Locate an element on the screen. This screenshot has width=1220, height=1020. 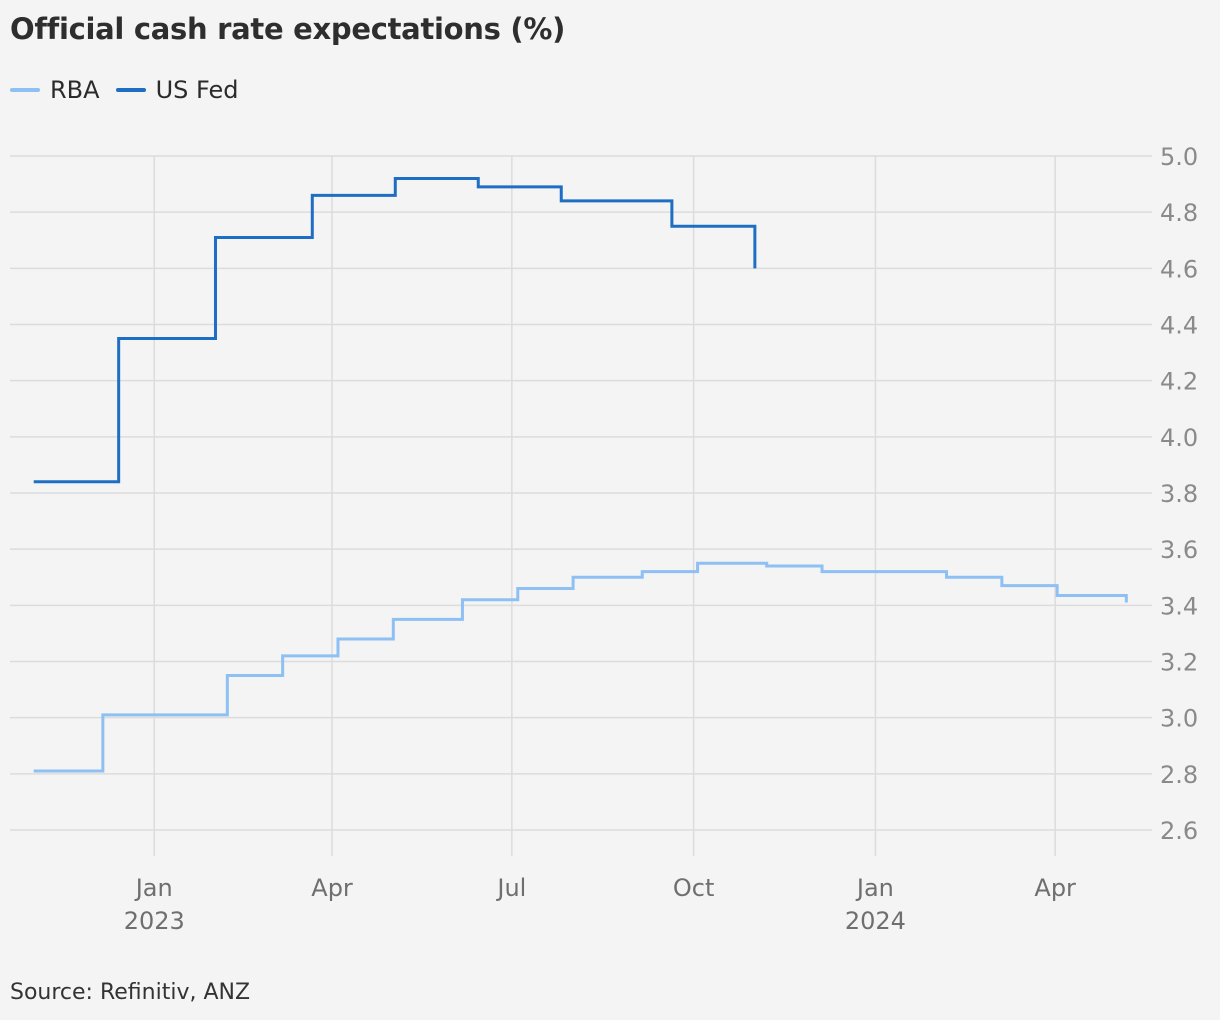
legend-item-rba: RBA is located at coordinates (55, 90).